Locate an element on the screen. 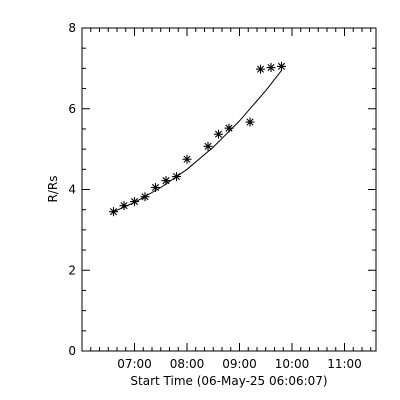 The width and height of the screenshot is (400, 400). y-tick-label: 4 is located at coordinates (72, 190).